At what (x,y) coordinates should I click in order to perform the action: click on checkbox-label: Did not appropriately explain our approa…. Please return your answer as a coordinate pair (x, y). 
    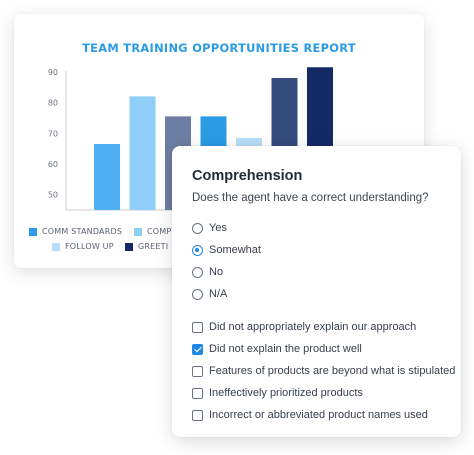
    Looking at the image, I should click on (313, 327).